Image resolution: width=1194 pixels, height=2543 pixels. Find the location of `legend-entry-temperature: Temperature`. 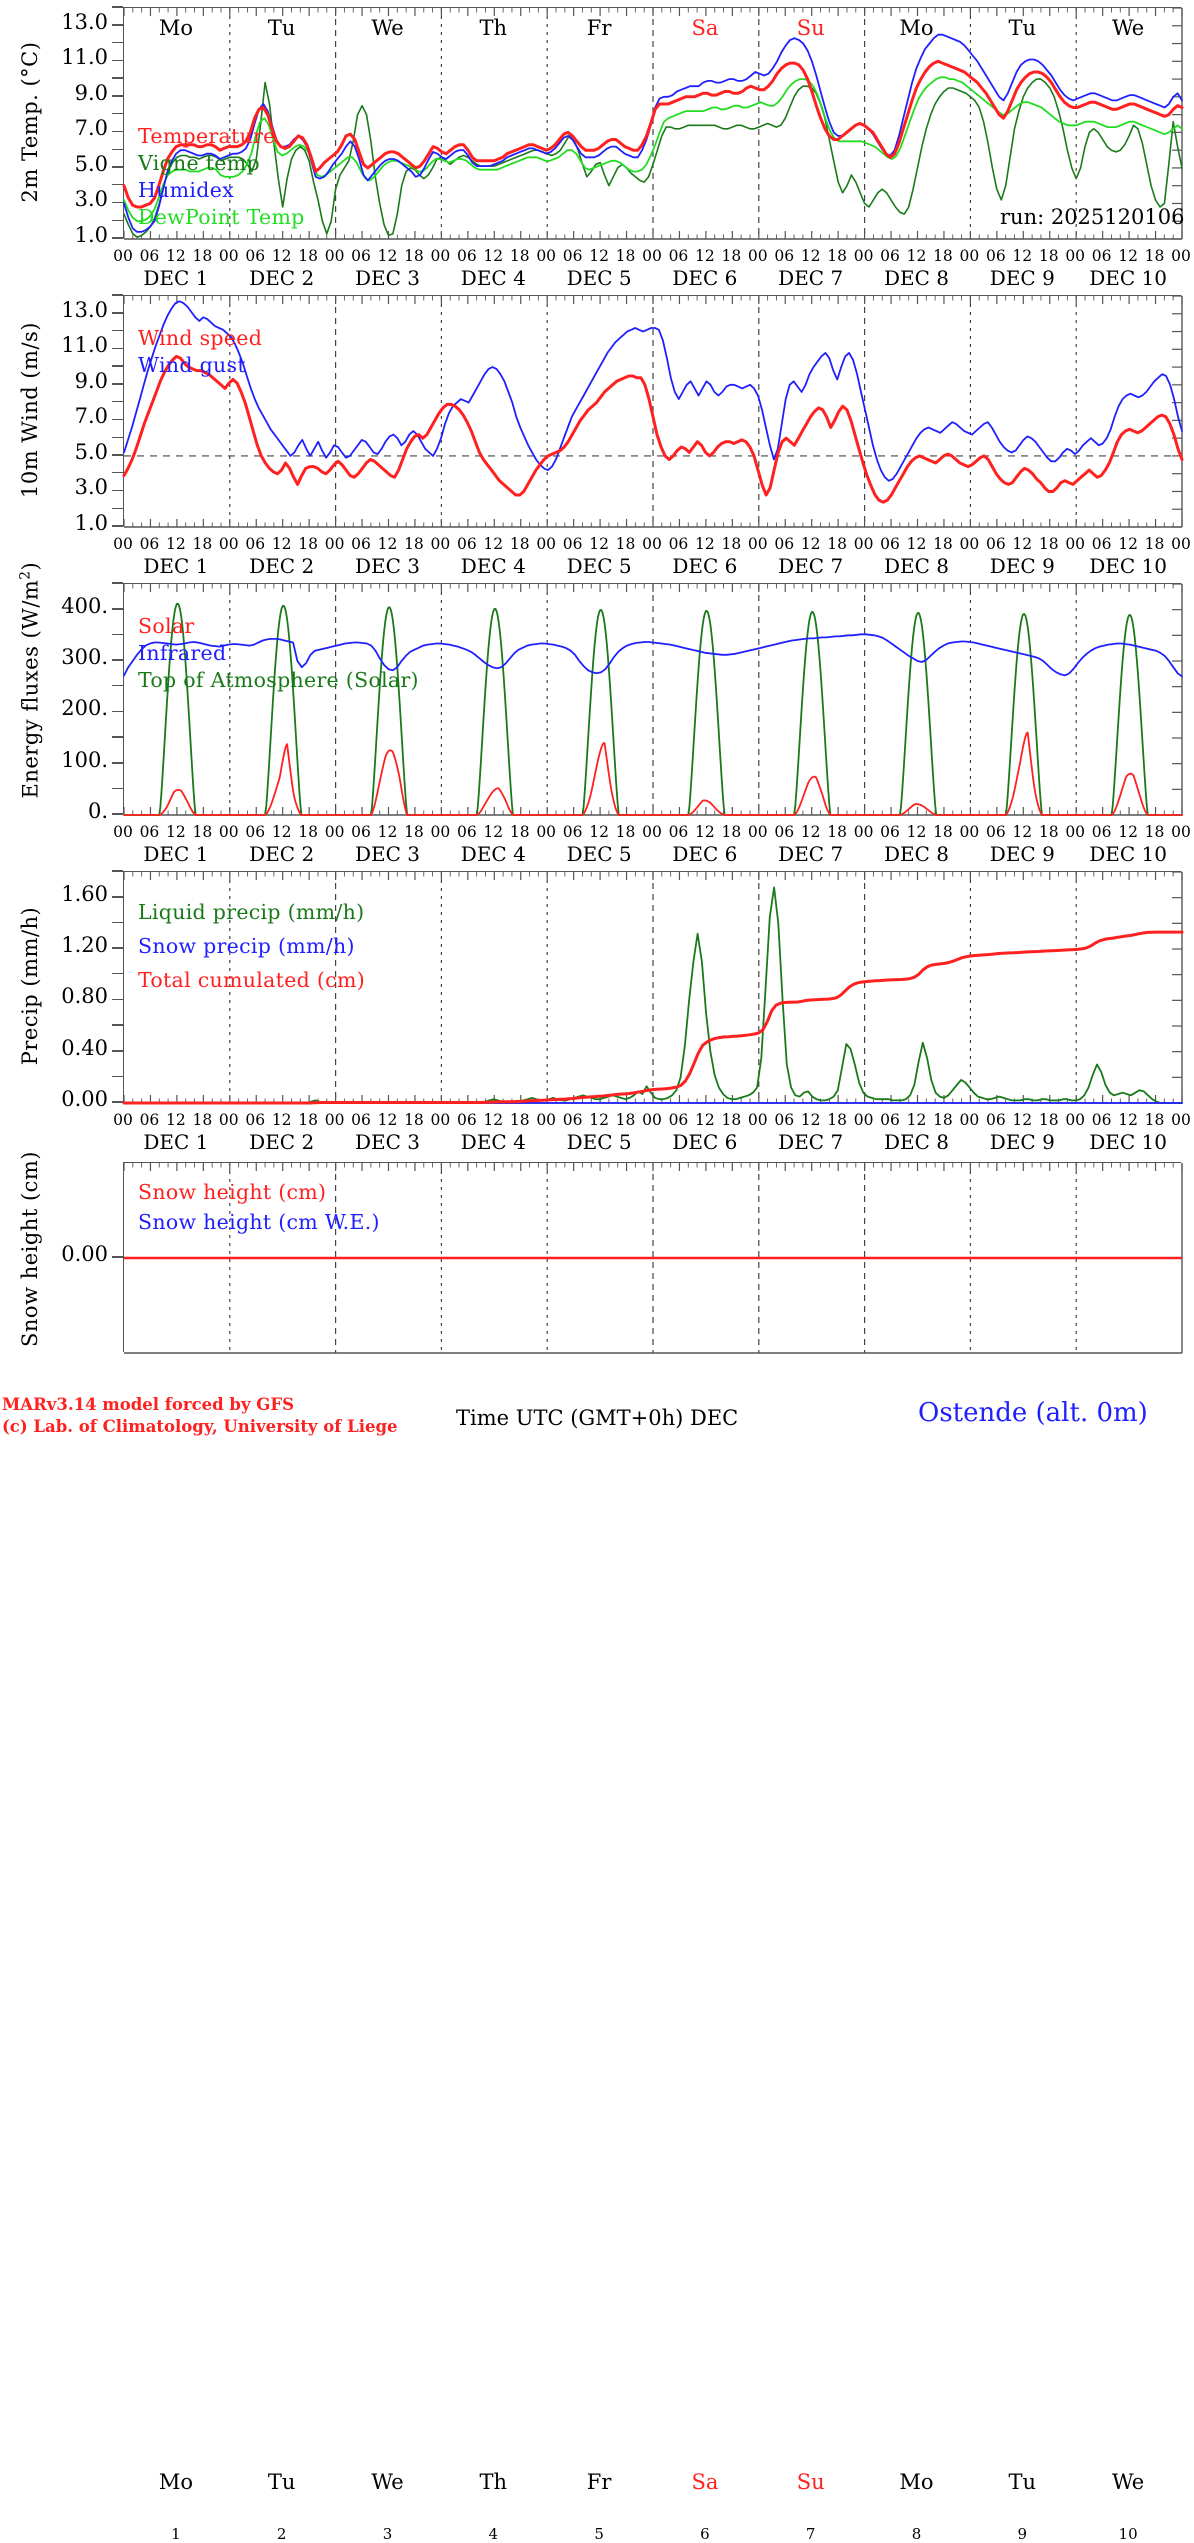

legend-entry-temperature: Temperature is located at coordinates (207, 136).